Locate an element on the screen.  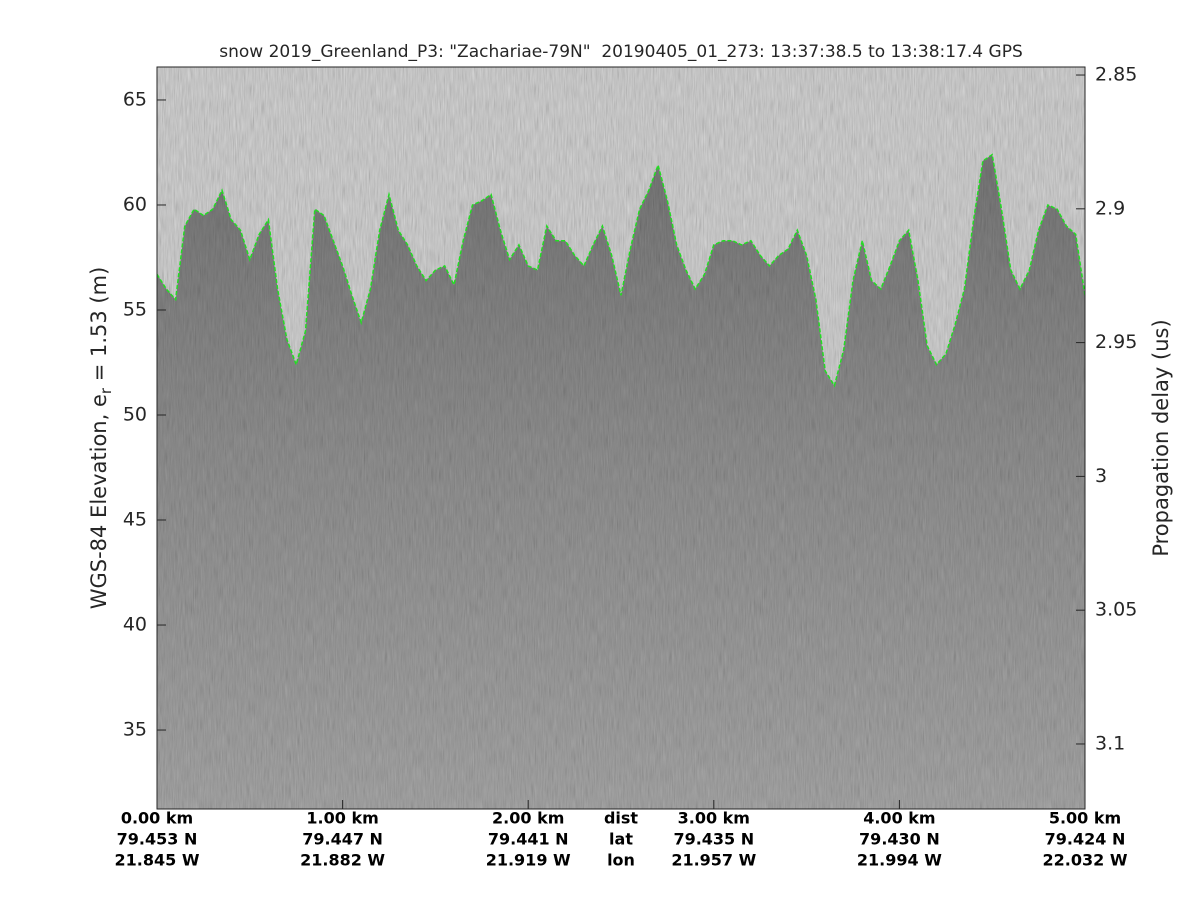
row-label: lat is located at coordinates (621, 839).